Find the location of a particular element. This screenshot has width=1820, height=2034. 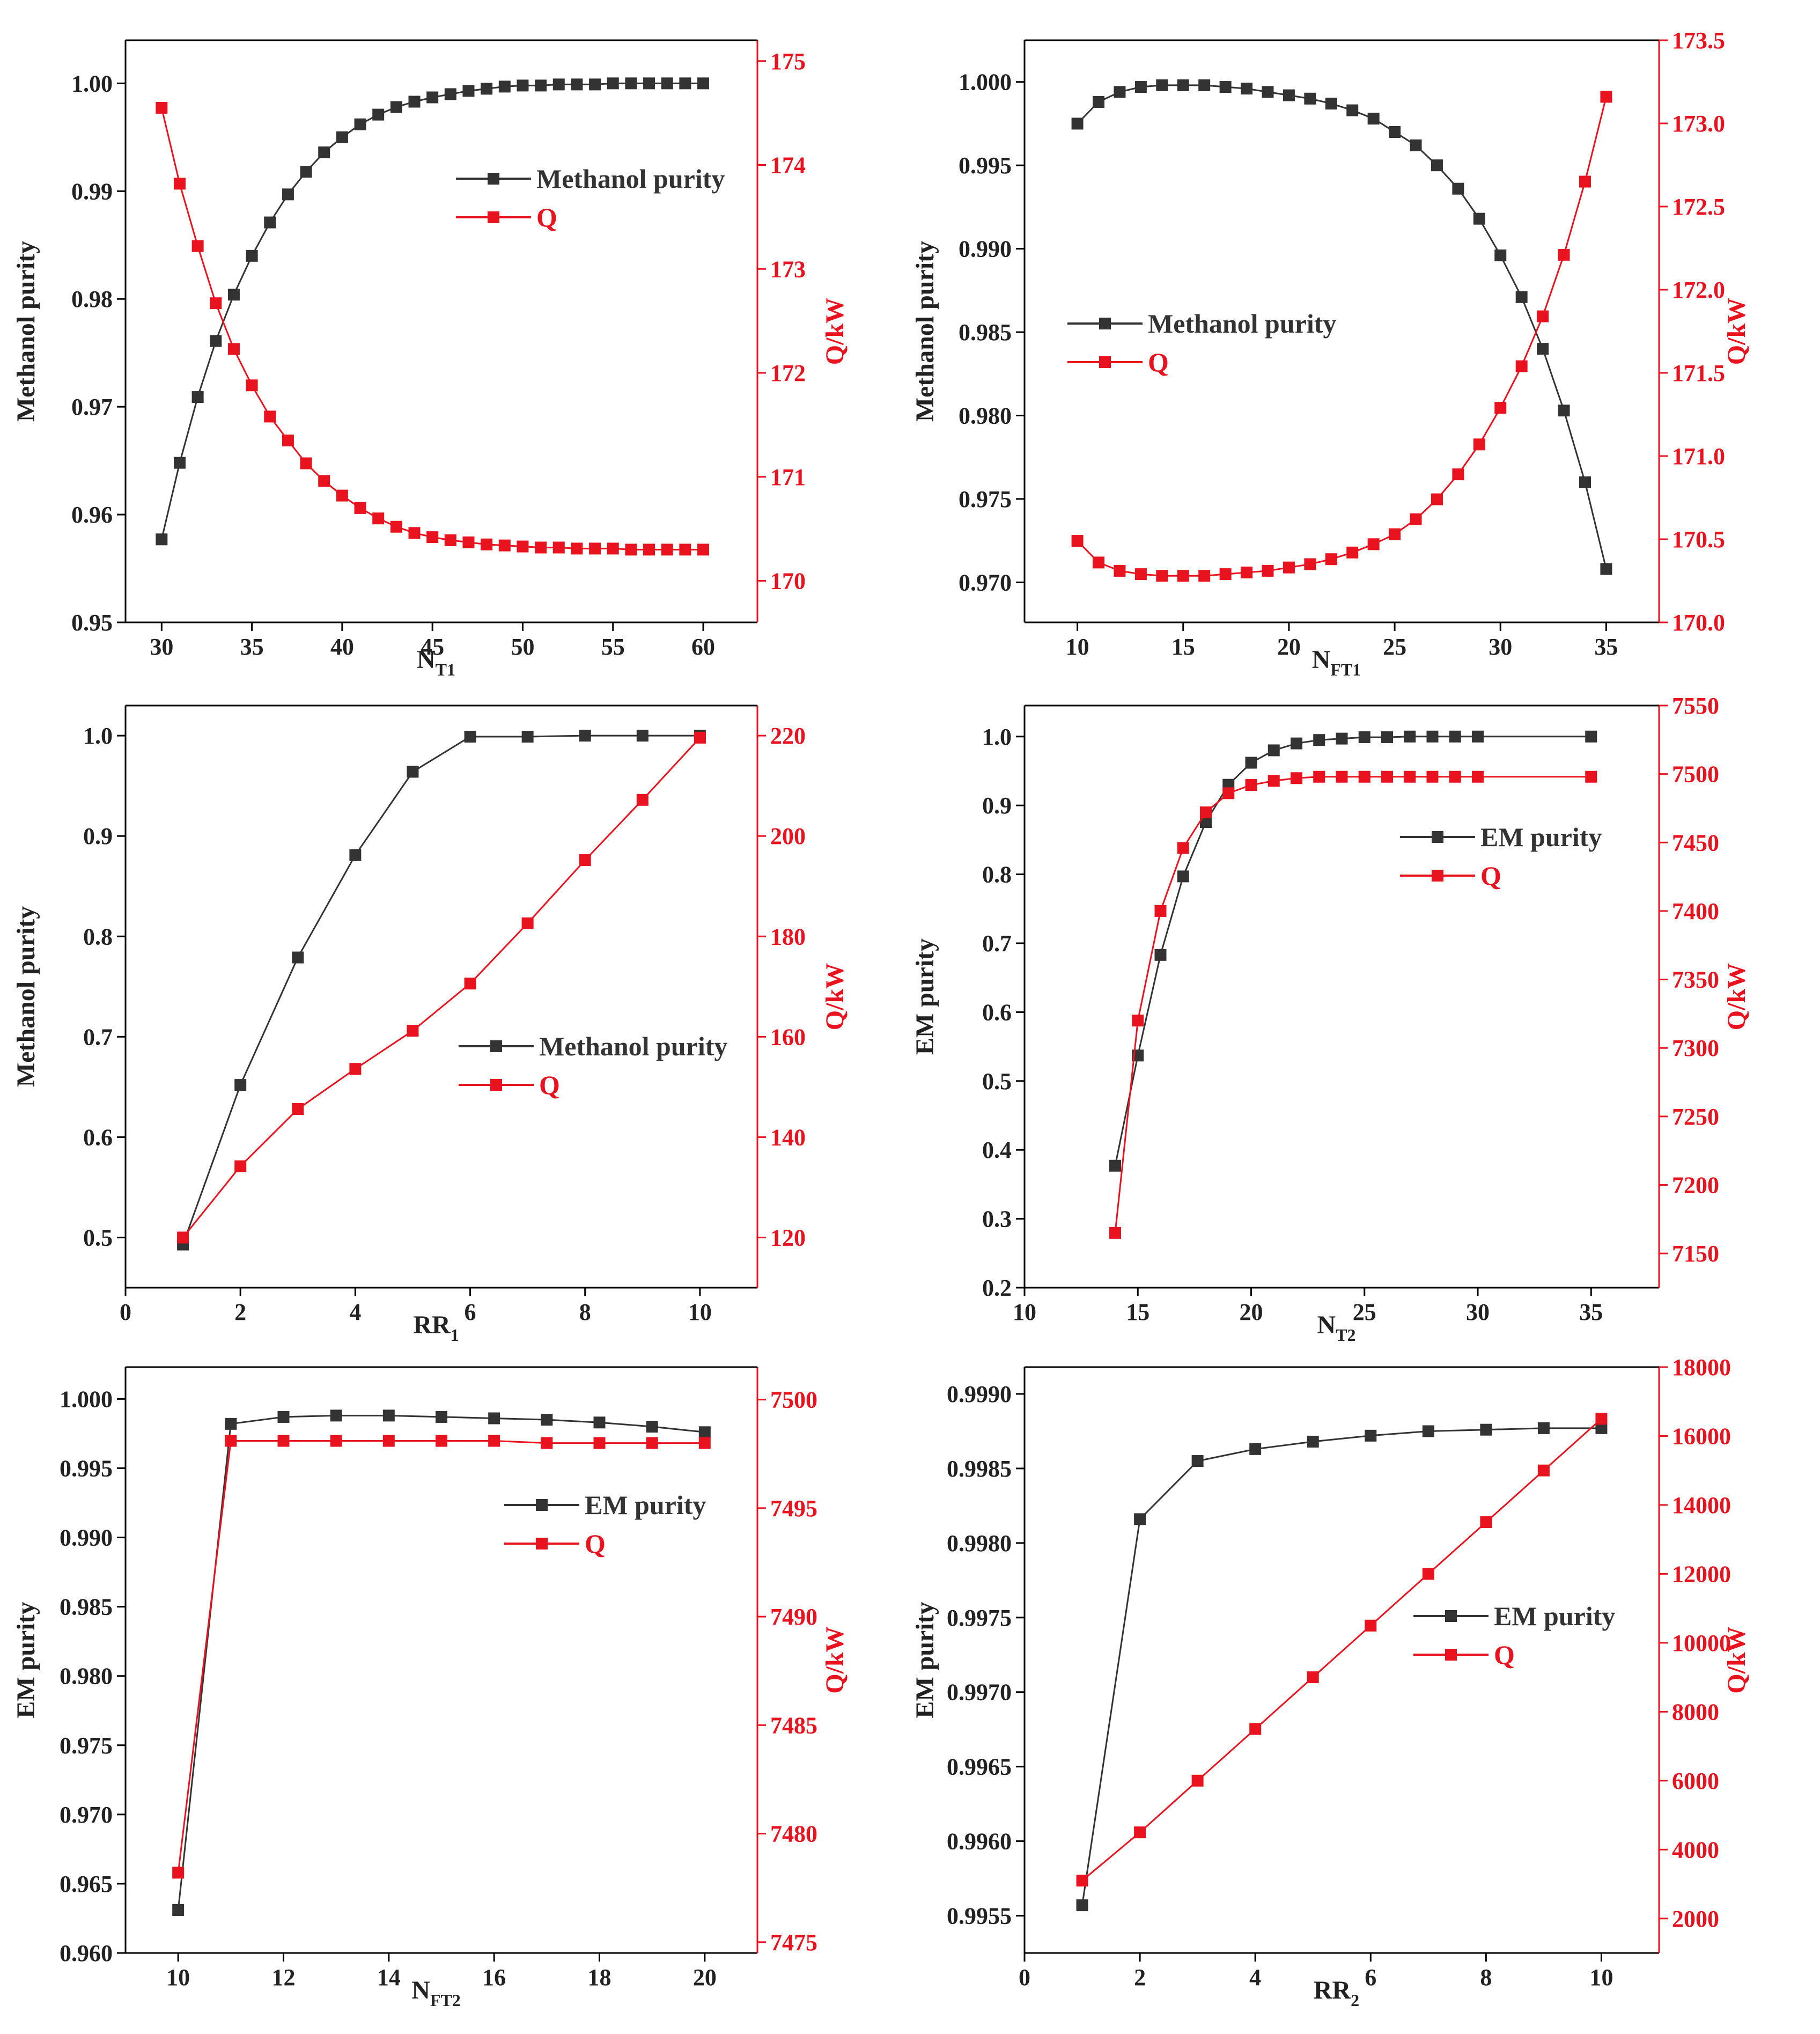

y-tick-label: 1.0 is located at coordinates (98, 736).